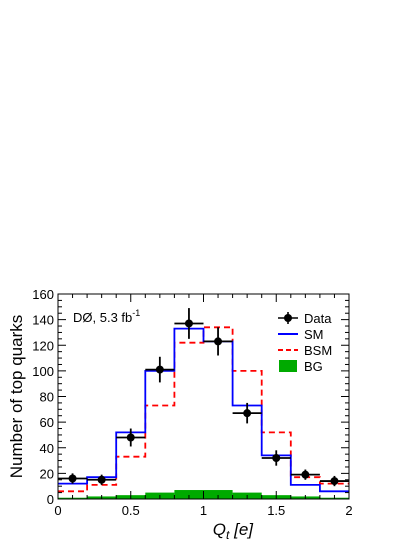 The width and height of the screenshot is (420, 543). What do you see at coordinates (16, 396) in the screenshot?
I see `y-axis-label: Number of top quarks` at bounding box center [16, 396].